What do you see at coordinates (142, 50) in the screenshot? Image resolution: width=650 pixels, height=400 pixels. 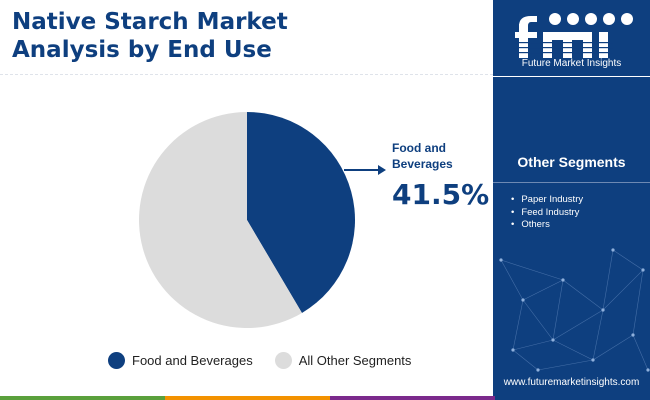 I see `title-line-2: Analysis by End Use` at bounding box center [142, 50].